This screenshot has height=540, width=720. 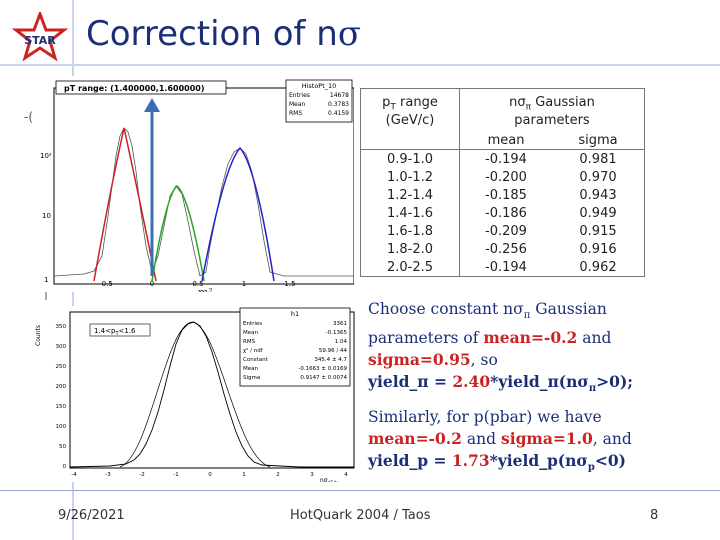 What do you see at coordinates (410, 158) in the screenshot?
I see `row-range: 0.9-1.0` at bounding box center [410, 158].